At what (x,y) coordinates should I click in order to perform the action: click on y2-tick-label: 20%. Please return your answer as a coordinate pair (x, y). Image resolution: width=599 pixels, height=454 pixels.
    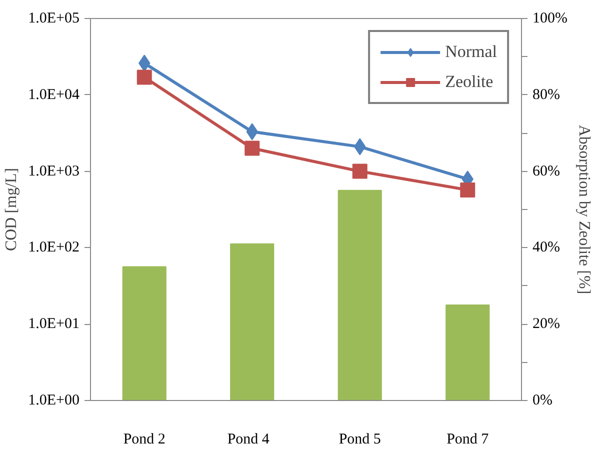
    Looking at the image, I should click on (546, 324).